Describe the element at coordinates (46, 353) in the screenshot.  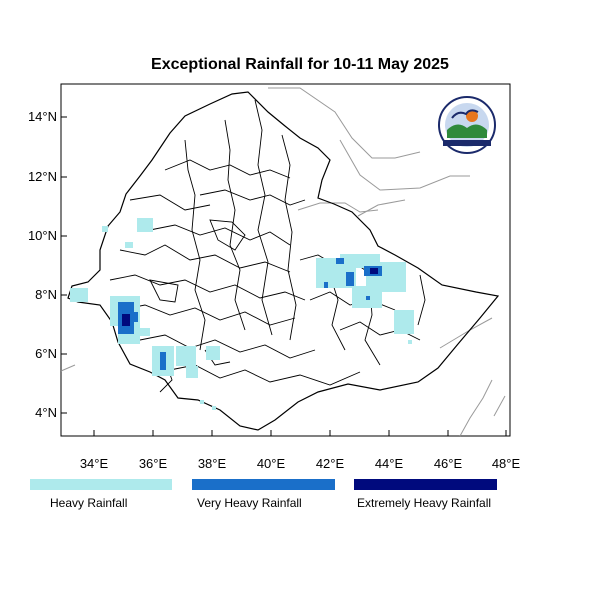
I see `y-tick-label: 6°N` at that location.